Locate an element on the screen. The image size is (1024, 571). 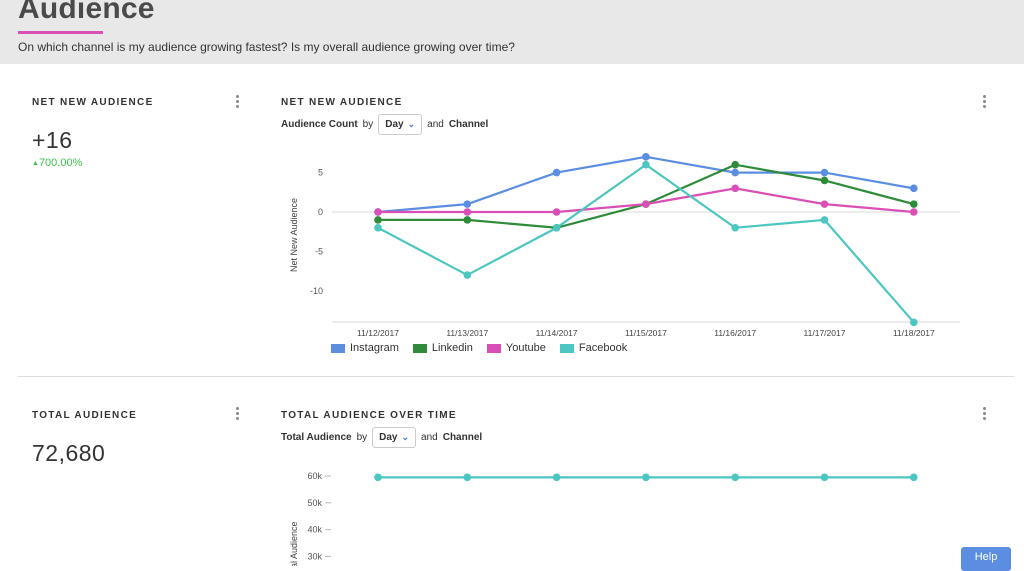
x-tick-label: 11/15/2017 is located at coordinates (646, 333).